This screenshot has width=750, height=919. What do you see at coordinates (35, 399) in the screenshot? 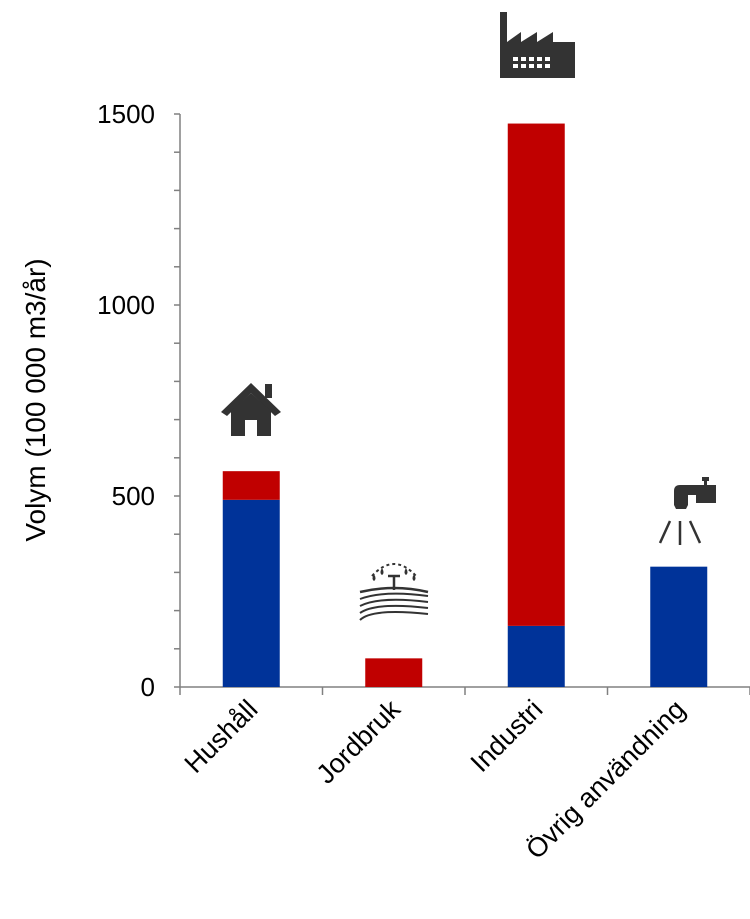
I see `y-axis-title: Volym (100 000 m3/år)` at bounding box center [35, 399].